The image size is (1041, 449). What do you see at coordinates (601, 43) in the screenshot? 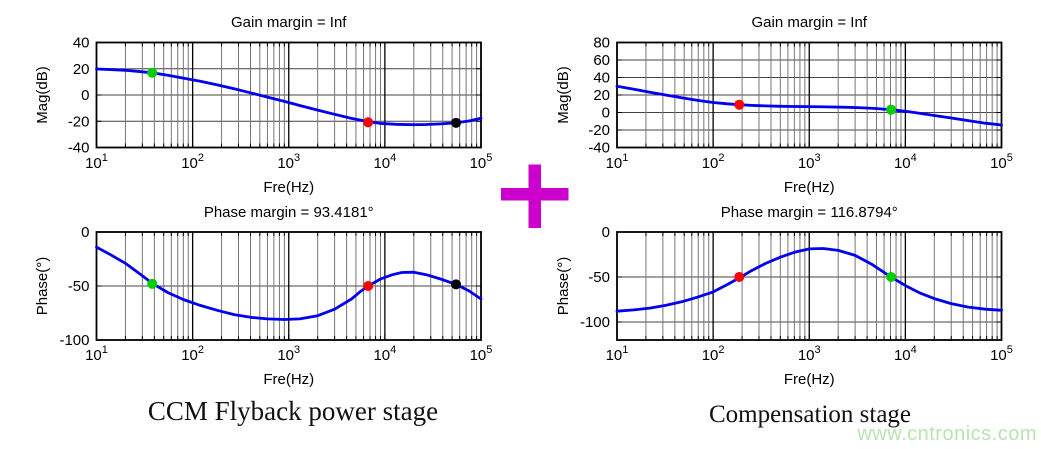
I see `y-tick-label: 80` at bounding box center [601, 43].